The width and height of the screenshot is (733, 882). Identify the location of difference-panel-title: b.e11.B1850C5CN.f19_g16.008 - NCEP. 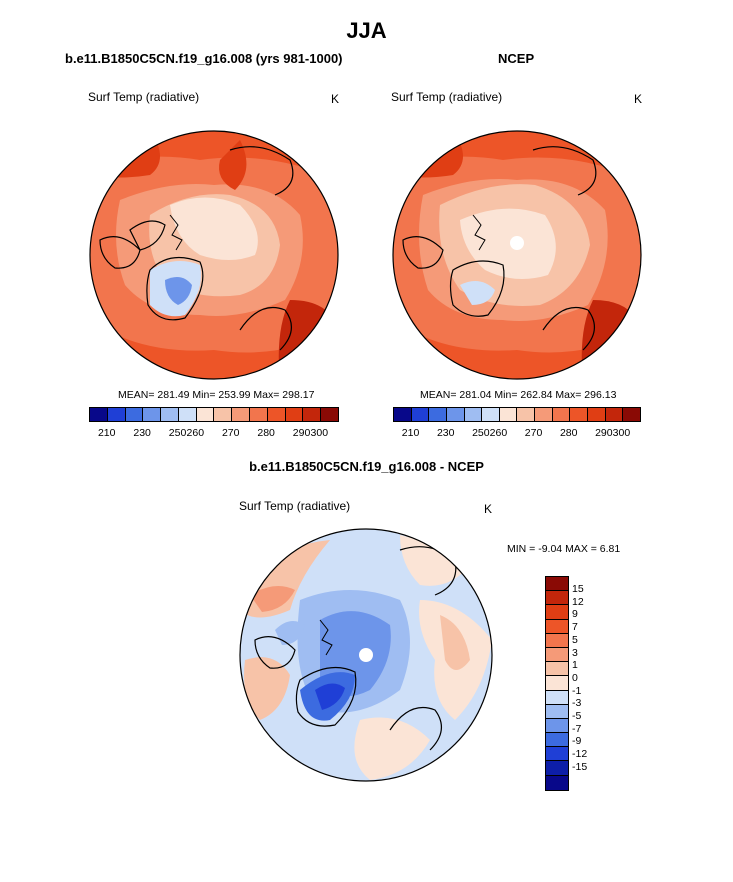
(366, 466).